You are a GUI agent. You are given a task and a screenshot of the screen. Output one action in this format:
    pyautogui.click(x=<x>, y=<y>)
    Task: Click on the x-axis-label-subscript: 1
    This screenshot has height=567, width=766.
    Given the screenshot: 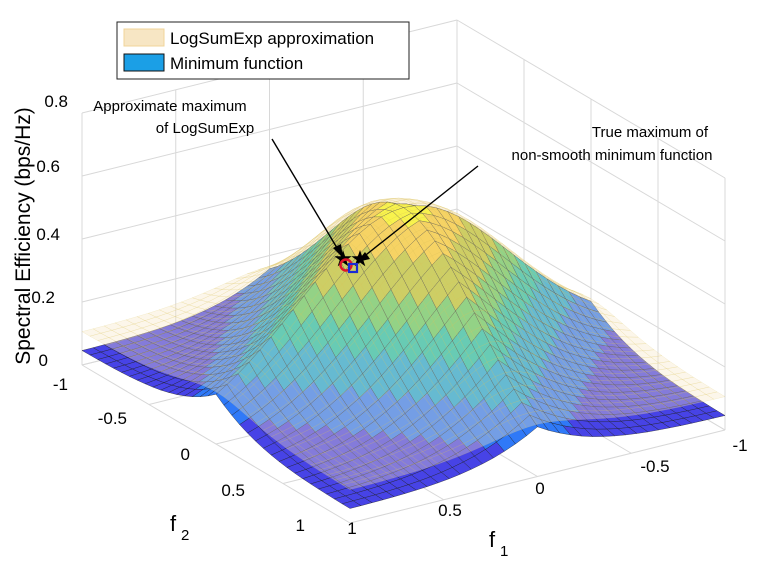 What is the action you would take?
    pyautogui.click(x=504, y=551)
    